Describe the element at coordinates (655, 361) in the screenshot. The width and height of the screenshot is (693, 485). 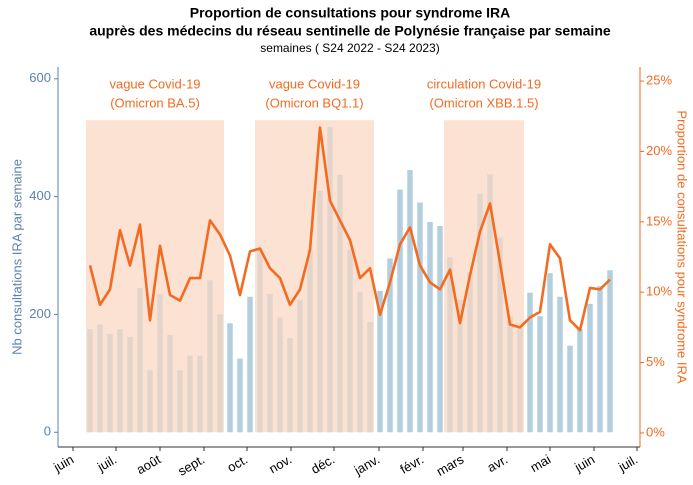
I see `y2-tick-label: 5%` at that location.